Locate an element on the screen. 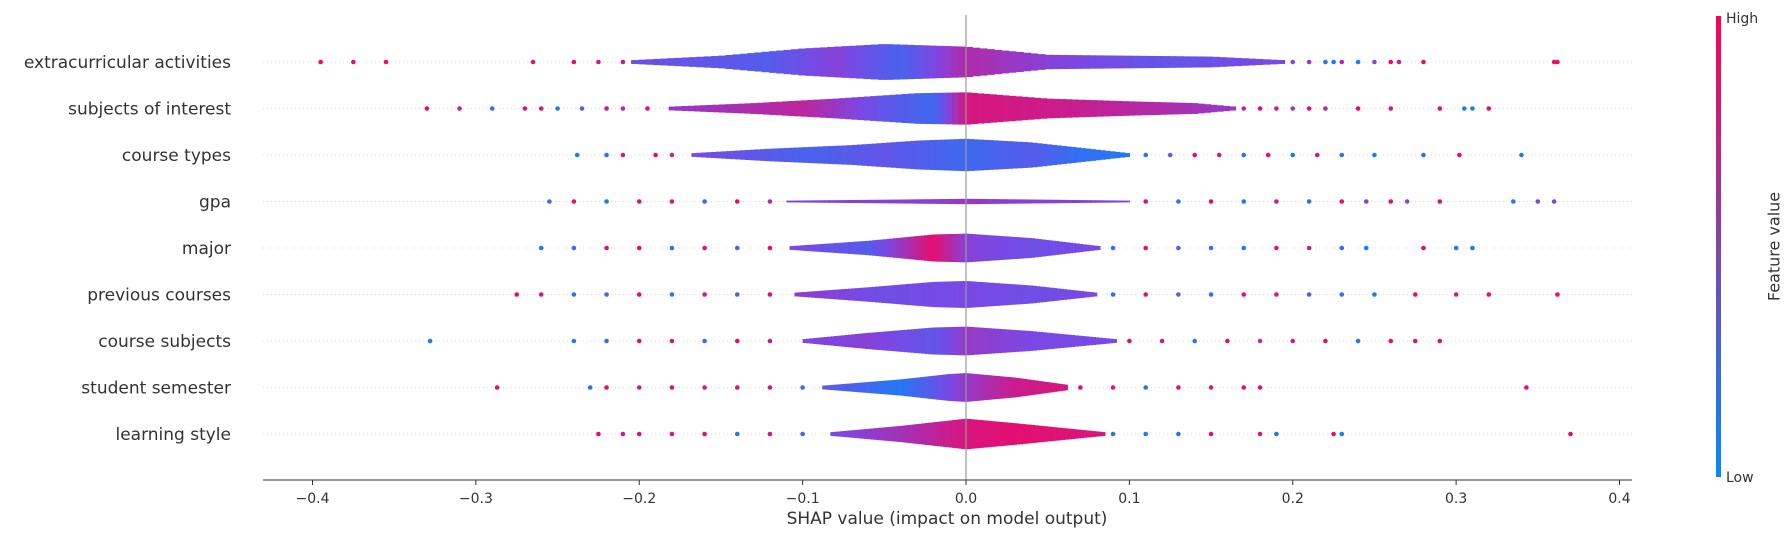 This screenshot has width=1785, height=536. feature-label: previous courses is located at coordinates (159, 296).